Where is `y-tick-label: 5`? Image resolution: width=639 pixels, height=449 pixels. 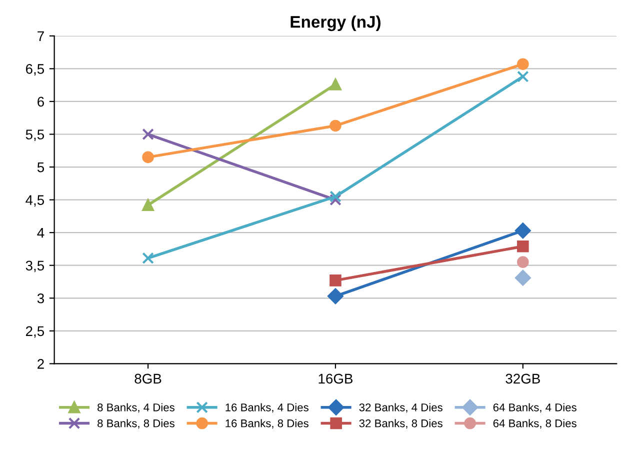
y-tick-label: 5 is located at coordinates (40, 167).